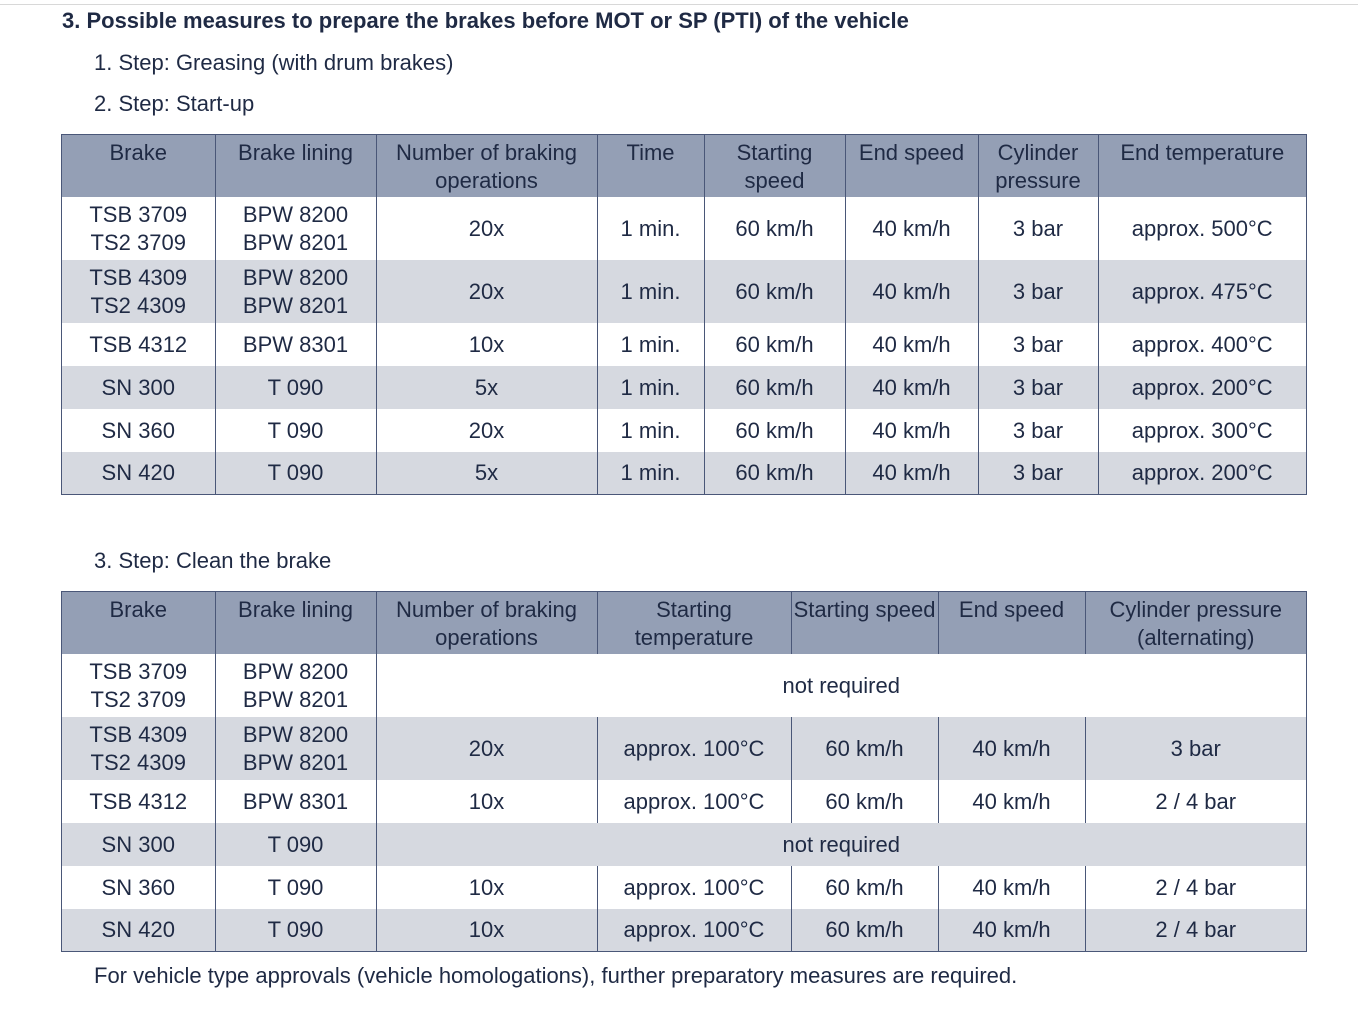 Image resolution: width=1358 pixels, height=1009 pixels. I want to click on cell-end-temperature: approx. 300°C, so click(1201, 430).